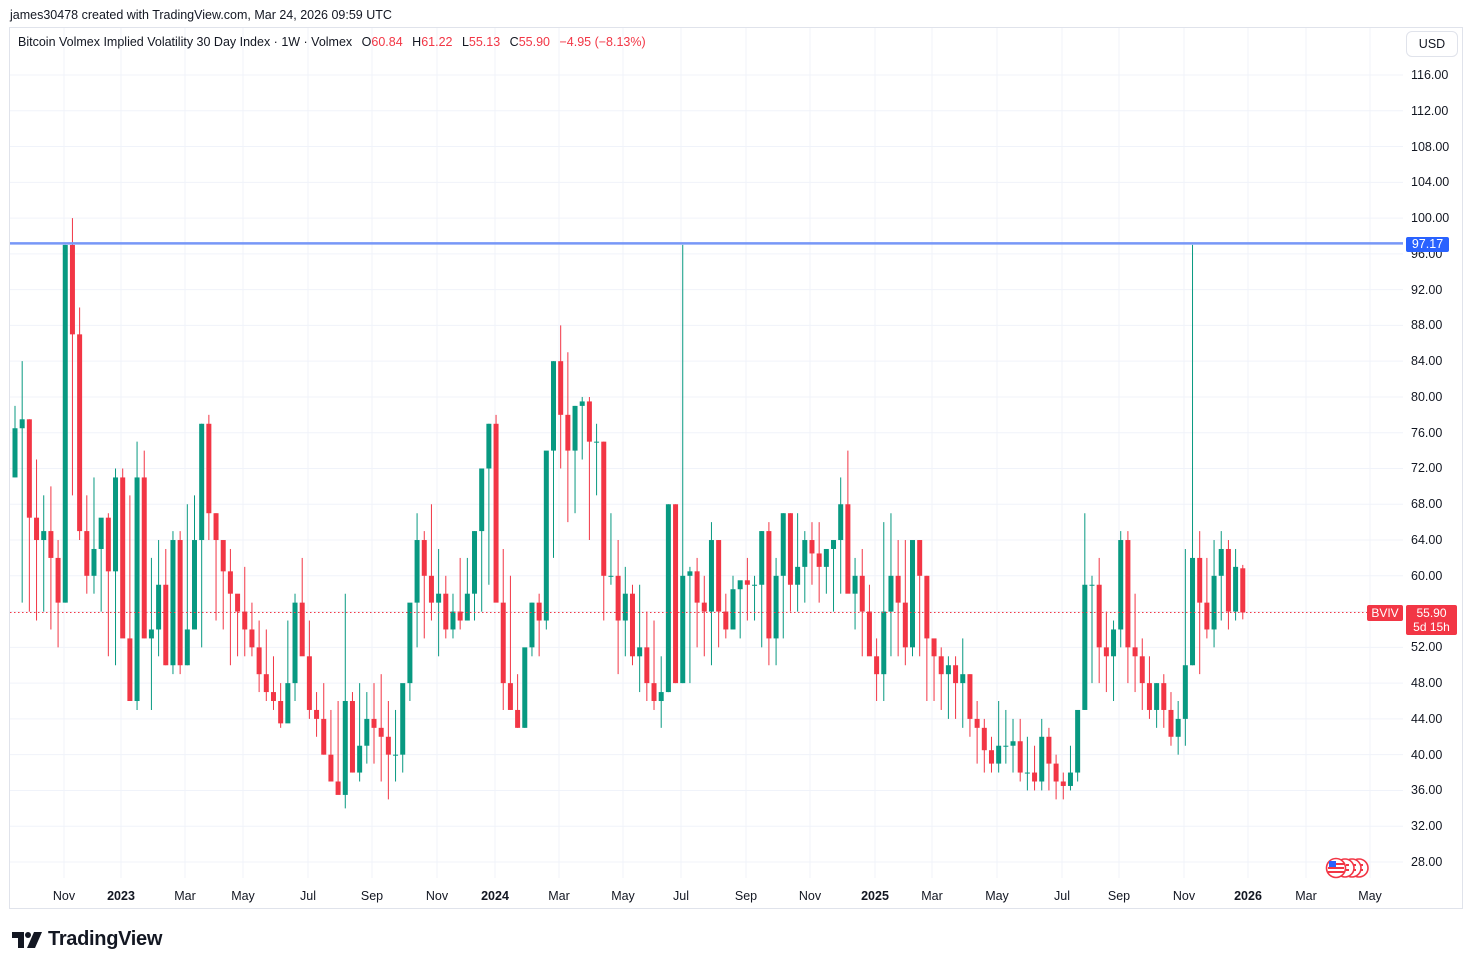  What do you see at coordinates (1427, 432) in the screenshot?
I see `price-axis-label: 76.00` at bounding box center [1427, 432].